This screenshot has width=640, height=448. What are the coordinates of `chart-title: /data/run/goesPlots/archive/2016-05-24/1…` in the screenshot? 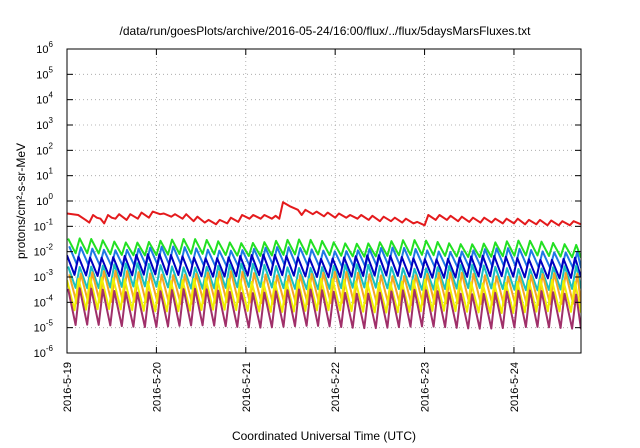 It's located at (326, 31).